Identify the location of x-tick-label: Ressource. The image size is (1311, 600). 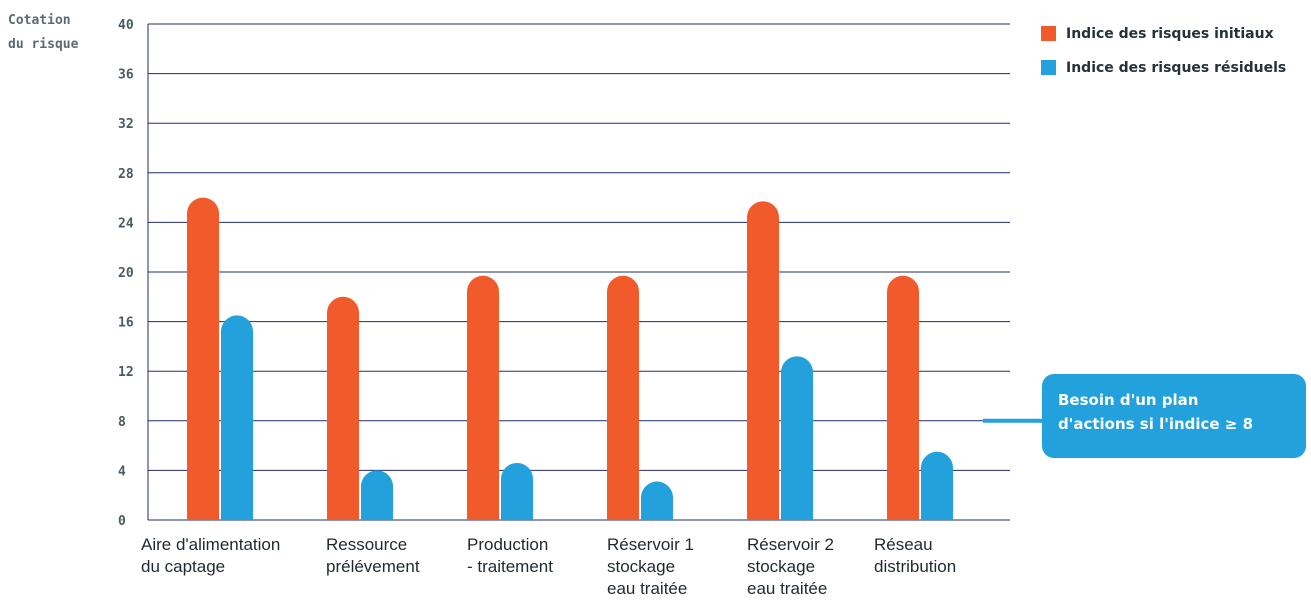
(366, 544).